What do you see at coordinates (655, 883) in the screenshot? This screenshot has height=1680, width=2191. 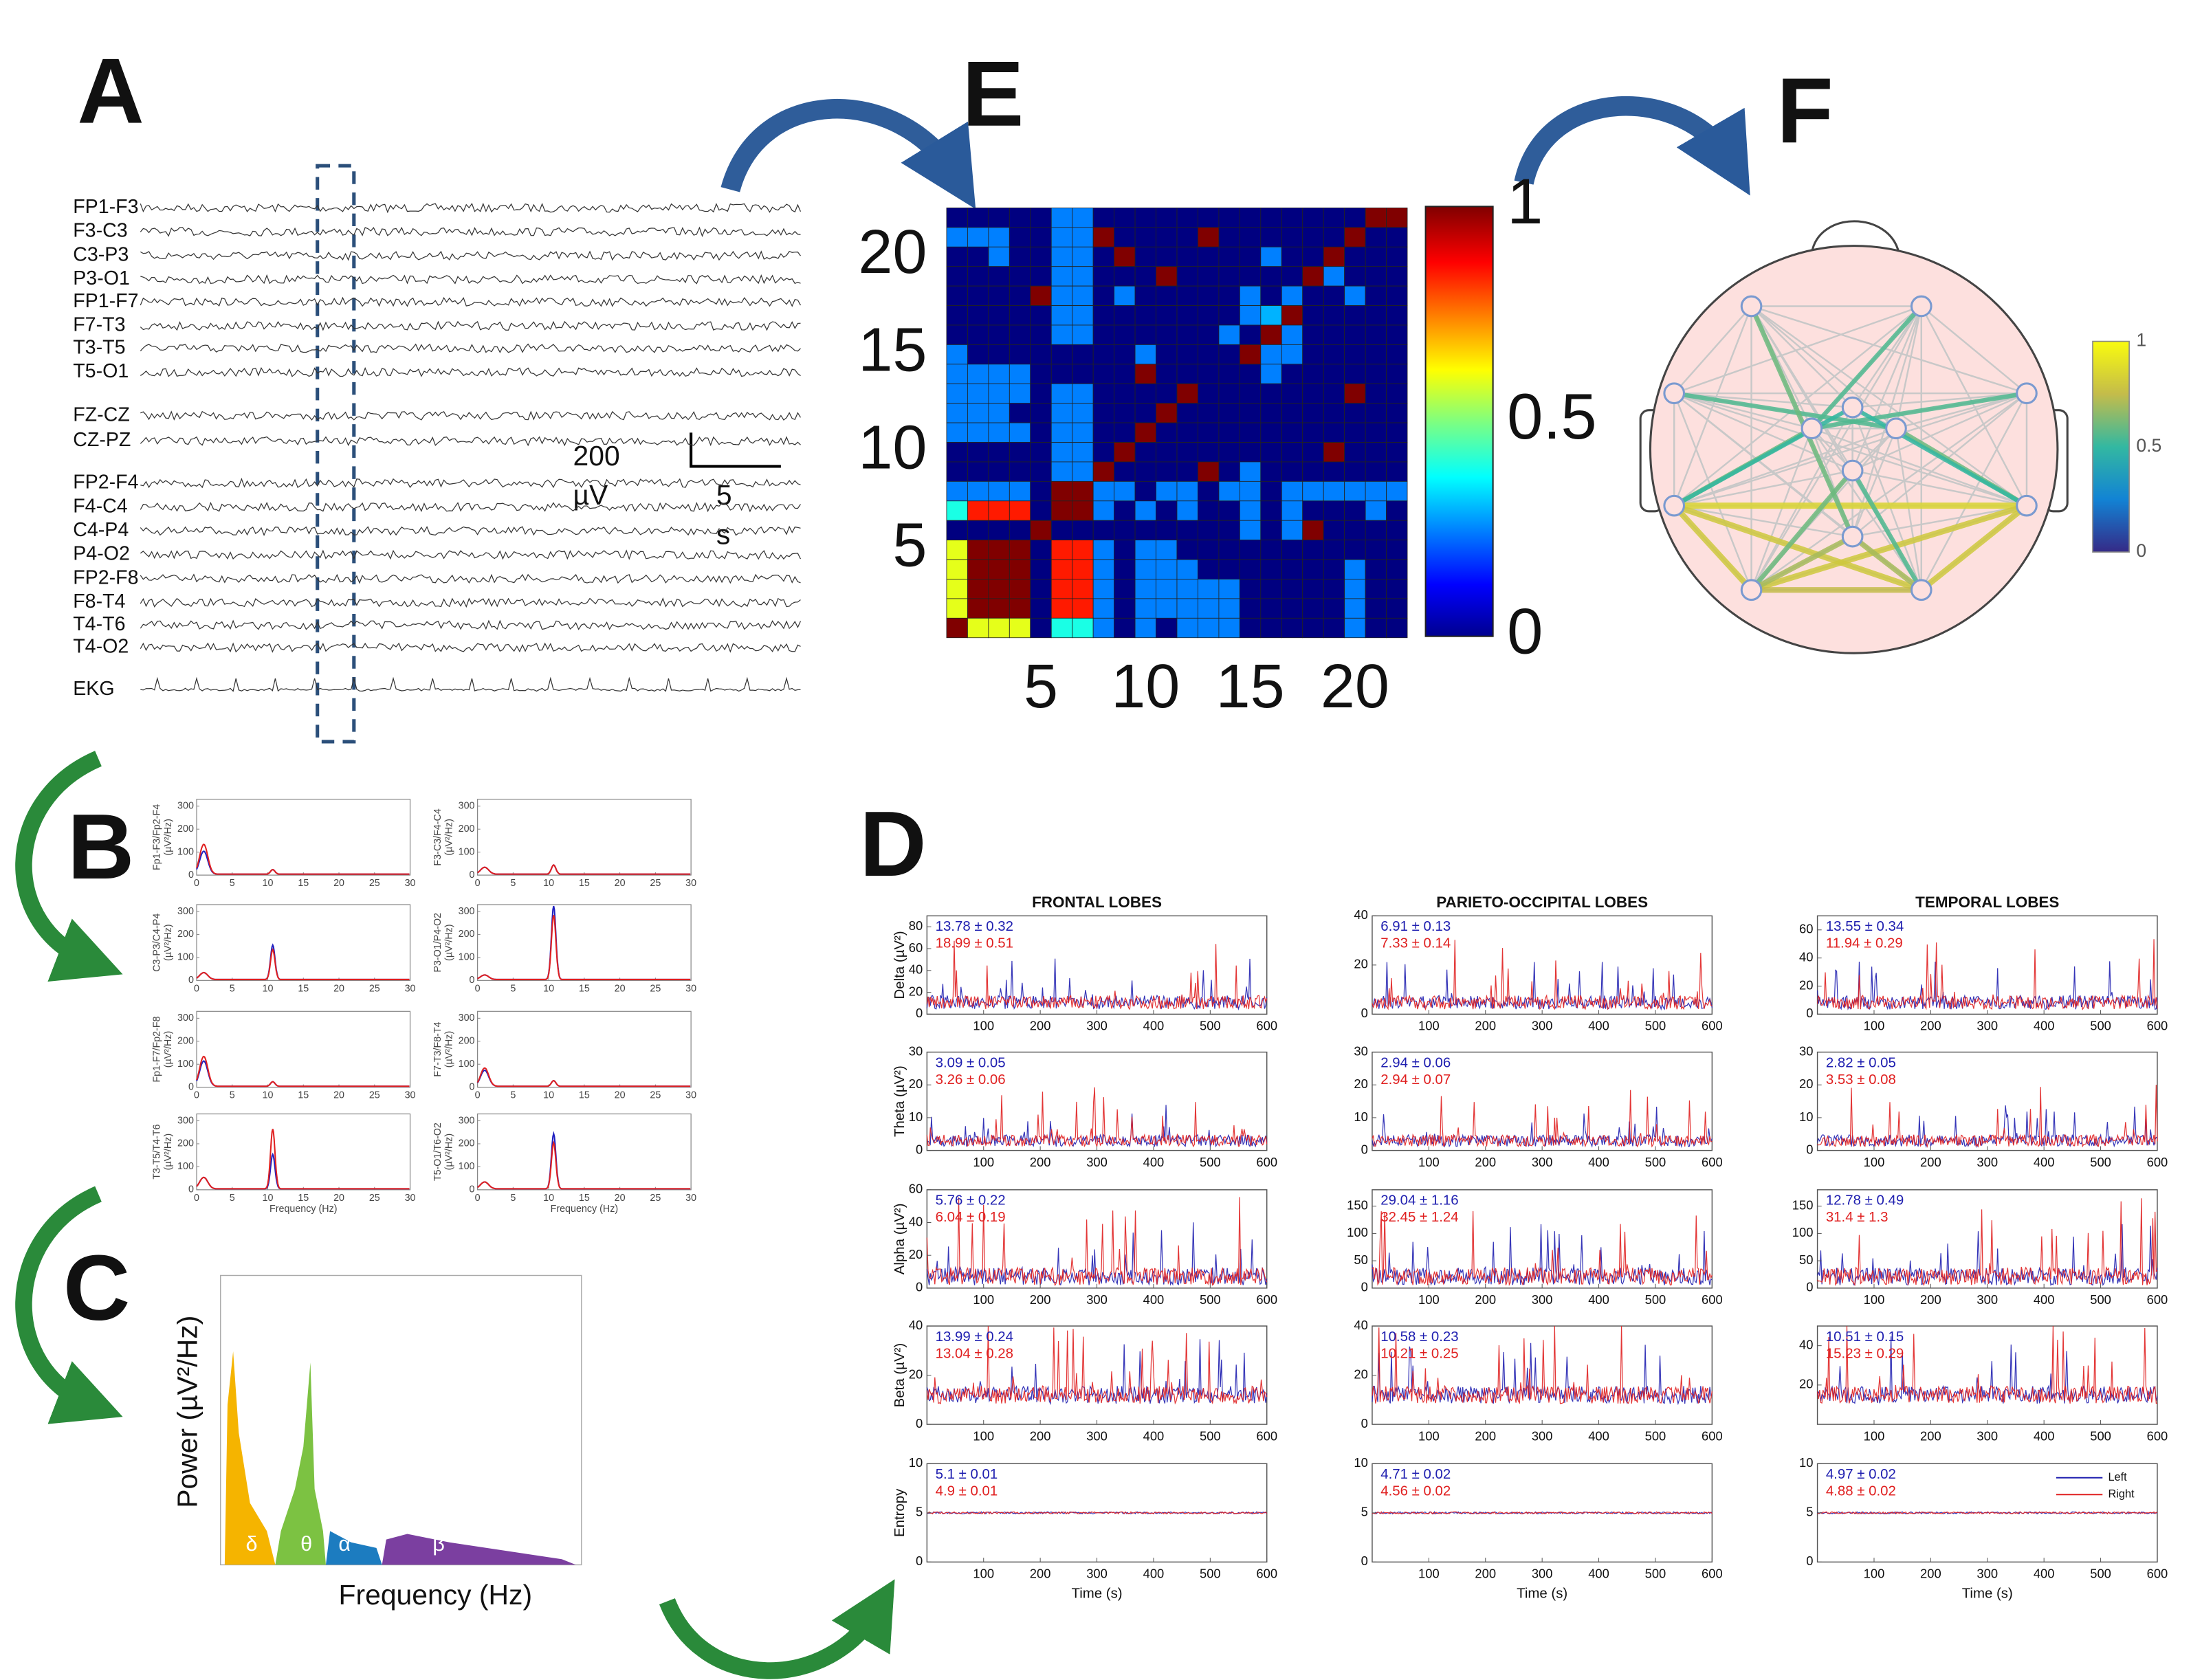 I see `x-tick-label: 25` at bounding box center [655, 883].